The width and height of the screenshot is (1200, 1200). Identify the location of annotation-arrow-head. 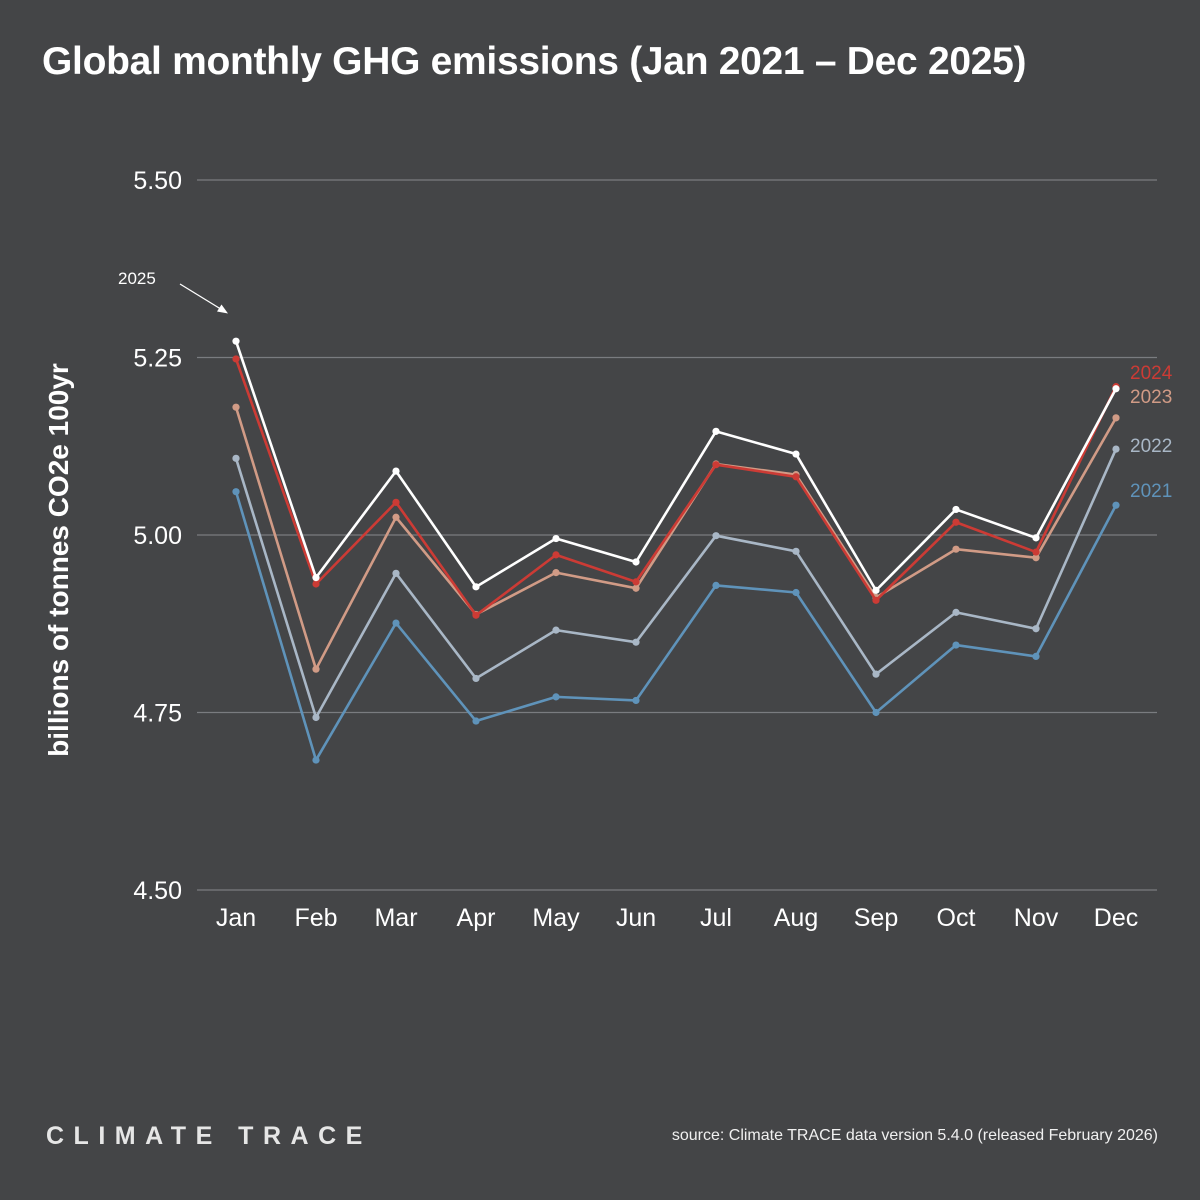
(222, 309).